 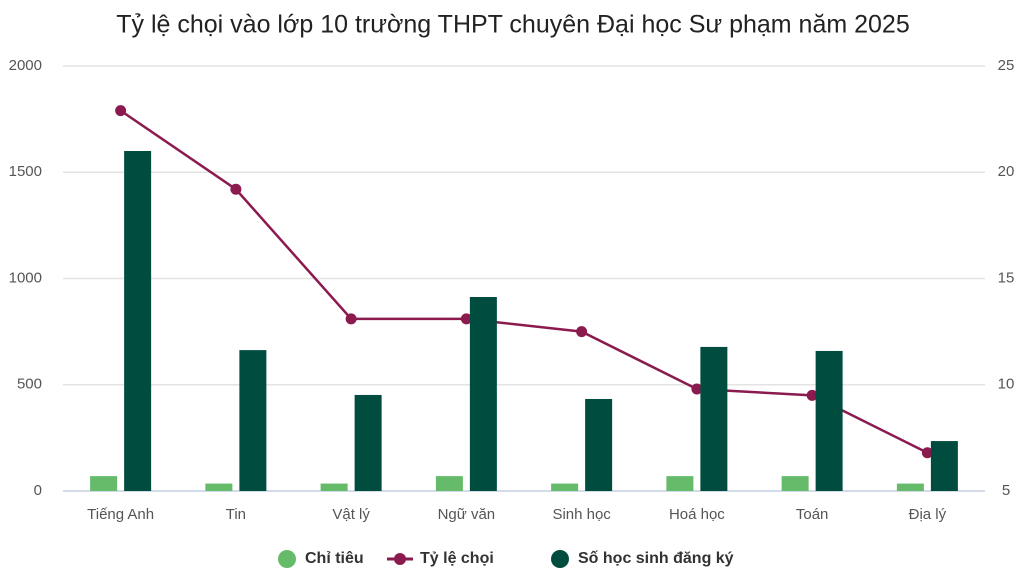 I want to click on legend-item: Tỷ lệ chọi, so click(x=440, y=558).